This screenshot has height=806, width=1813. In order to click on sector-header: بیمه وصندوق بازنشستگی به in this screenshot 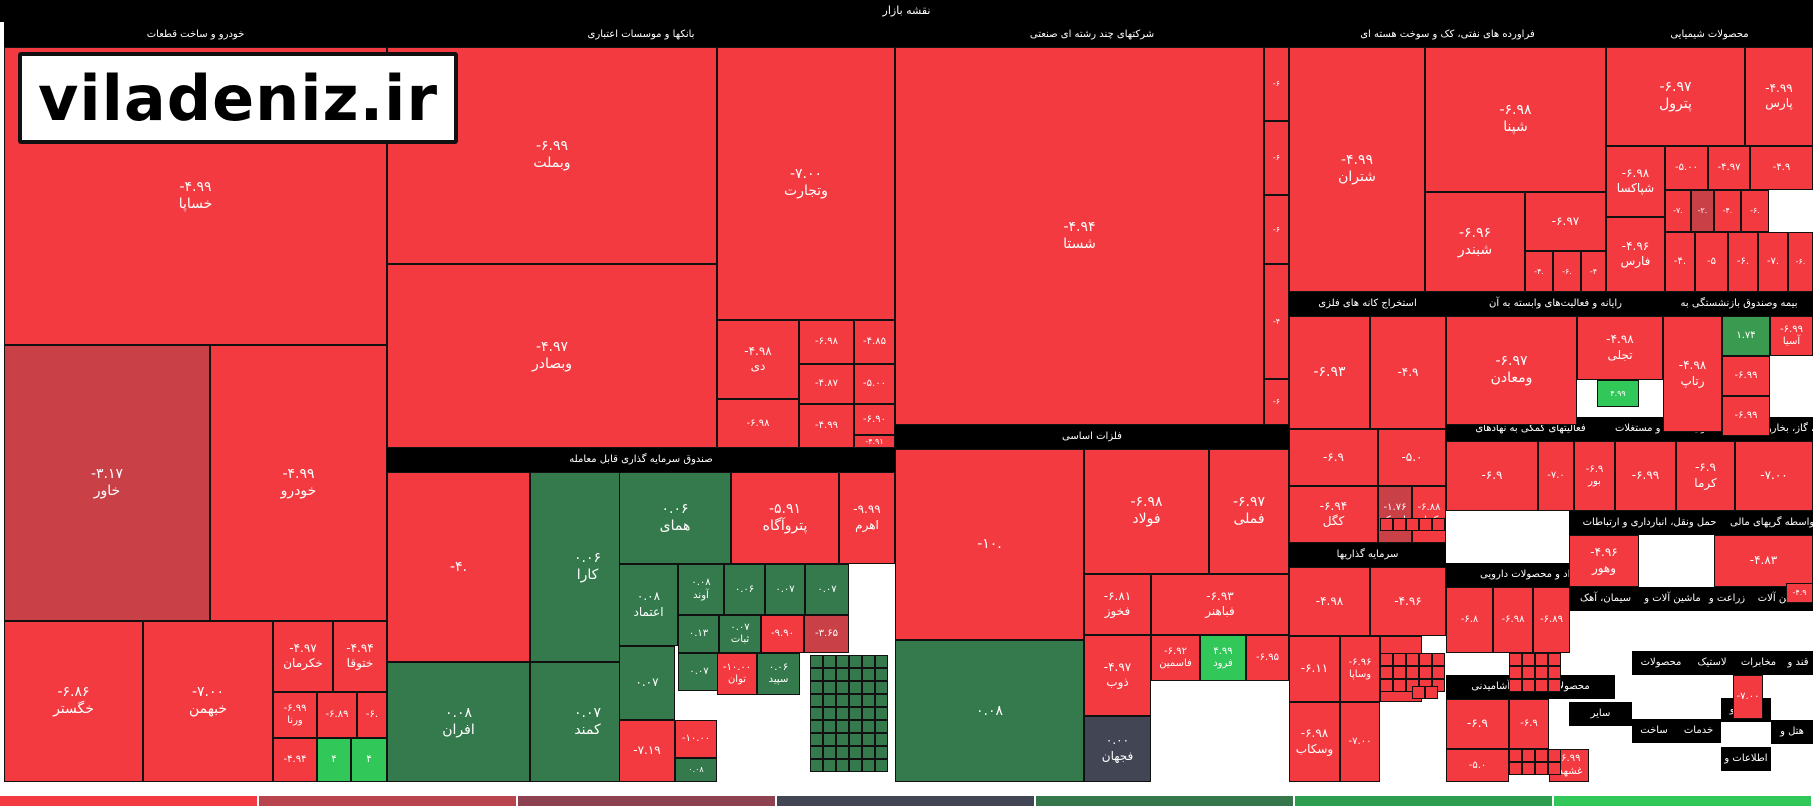, I will do `click(1739, 304)`.